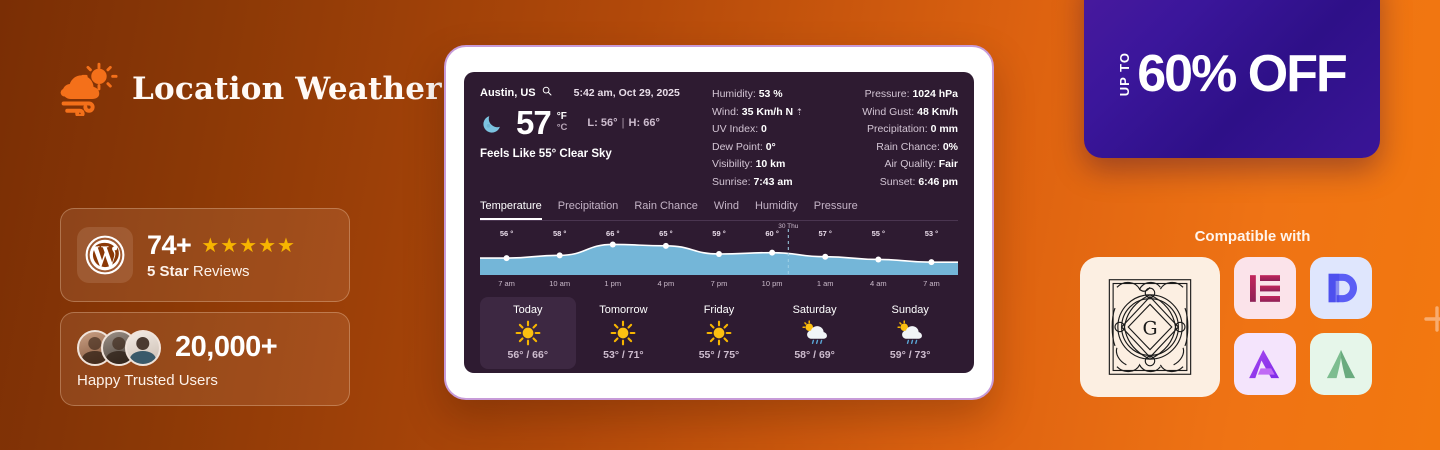 Image resolution: width=1440 pixels, height=450 pixels. I want to click on tab-temperature: Temperature, so click(511, 210).